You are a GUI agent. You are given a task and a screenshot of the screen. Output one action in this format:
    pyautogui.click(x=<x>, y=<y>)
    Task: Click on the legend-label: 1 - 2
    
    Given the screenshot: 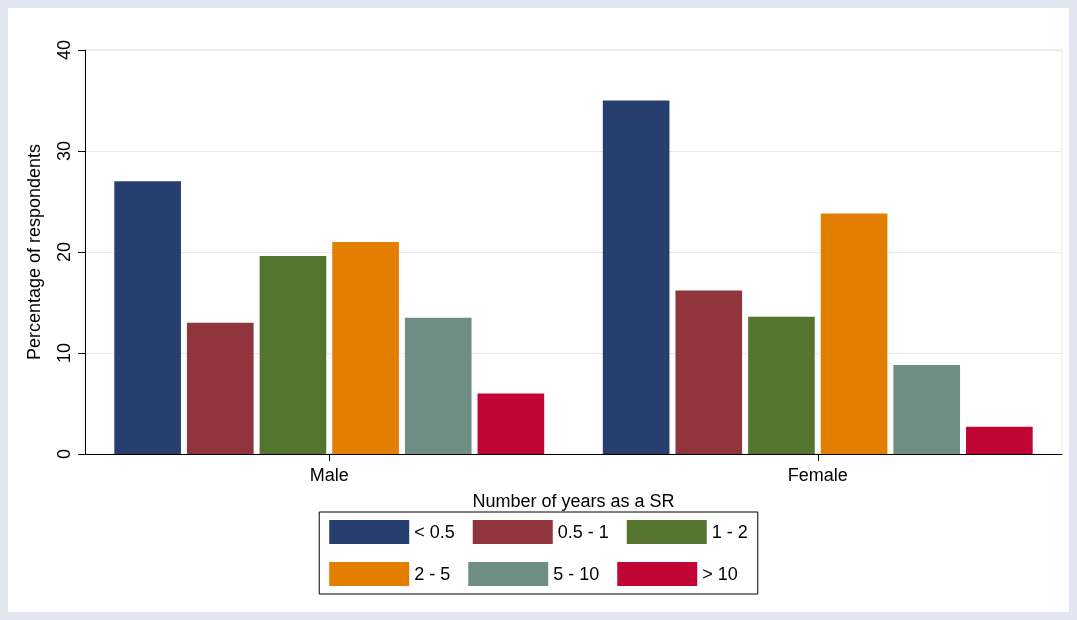 What is the action you would take?
    pyautogui.click(x=729, y=532)
    